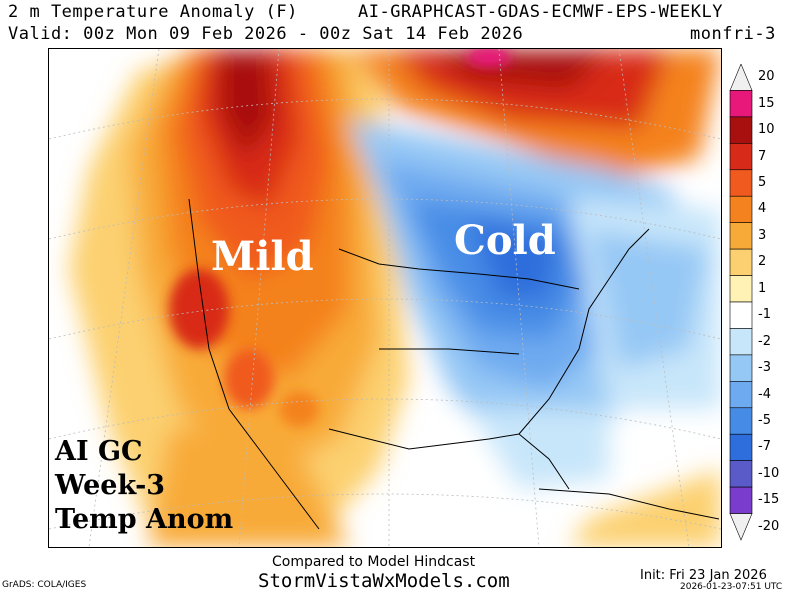 This screenshot has height=593, width=802. I want to click on colorbar-swatch--1, so click(741, 315).